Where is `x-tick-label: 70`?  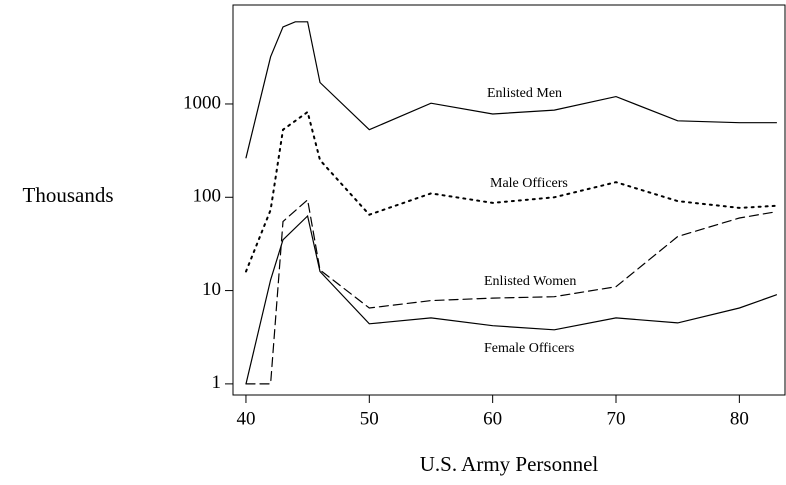
x-tick-label: 70 is located at coordinates (616, 418).